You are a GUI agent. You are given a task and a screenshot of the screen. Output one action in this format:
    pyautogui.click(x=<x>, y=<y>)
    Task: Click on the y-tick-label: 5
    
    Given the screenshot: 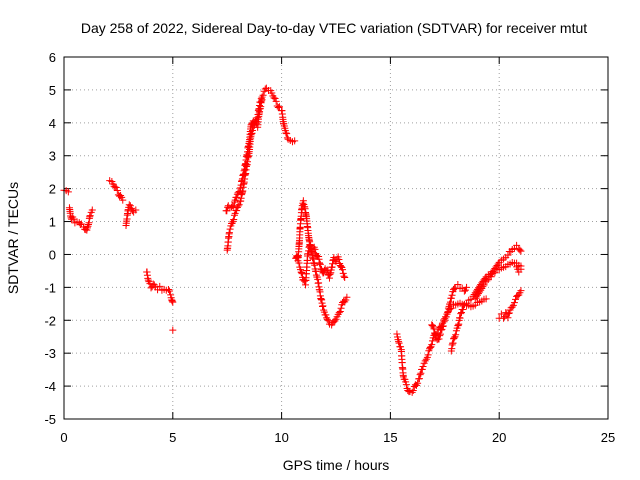 What is the action you would take?
    pyautogui.click(x=52, y=90)
    